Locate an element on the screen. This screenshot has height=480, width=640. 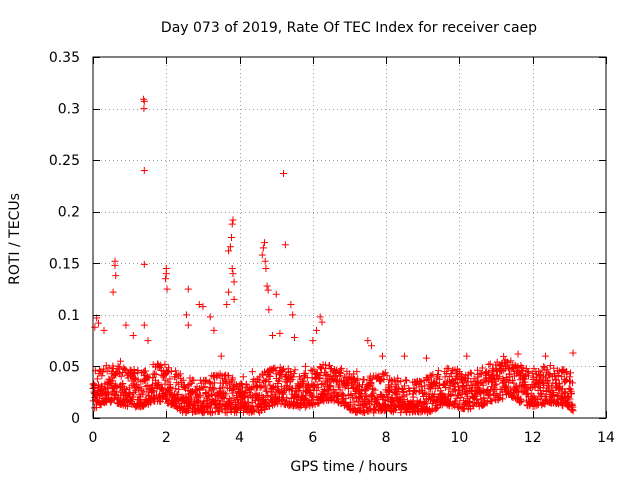
y-tick-label: 0 is located at coordinates (75, 419).